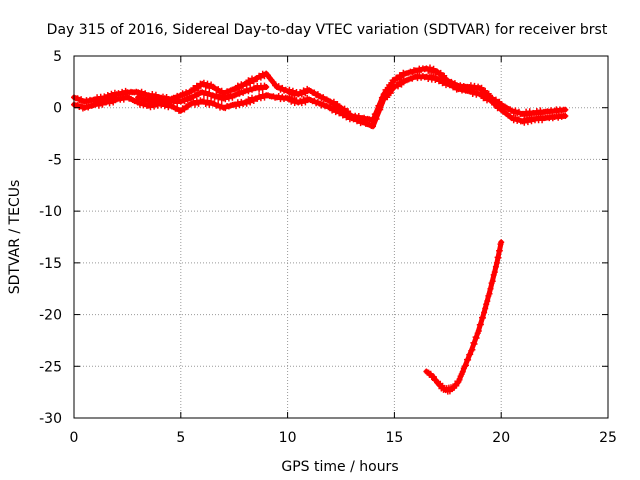  Describe the element at coordinates (394, 438) in the screenshot. I see `x-tick-label: 15` at that location.